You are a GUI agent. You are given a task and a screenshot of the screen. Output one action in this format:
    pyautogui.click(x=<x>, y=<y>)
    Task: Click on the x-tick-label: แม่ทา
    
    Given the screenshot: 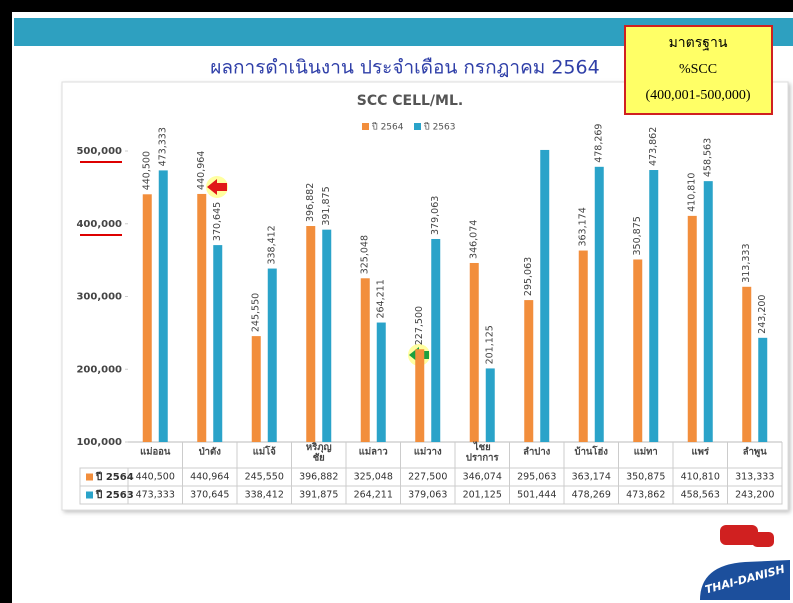 What is the action you would take?
    pyautogui.click(x=646, y=452)
    